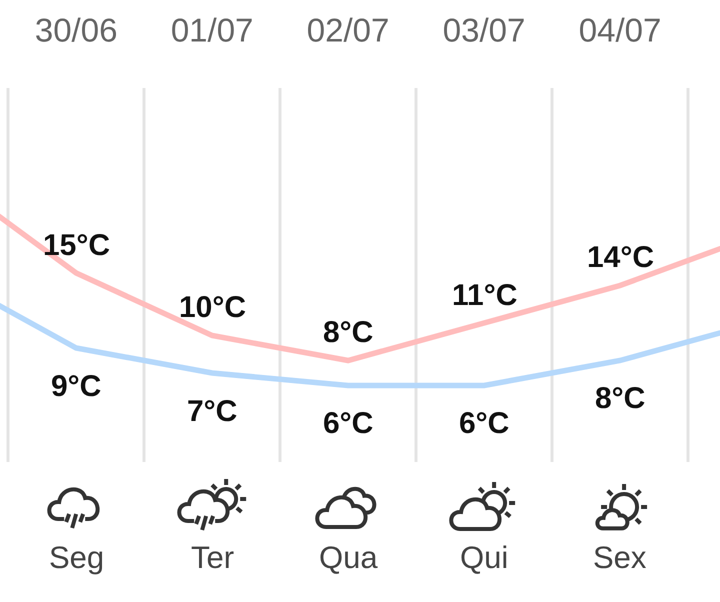  Describe the element at coordinates (212, 557) in the screenshot. I see `text: Ter` at that location.